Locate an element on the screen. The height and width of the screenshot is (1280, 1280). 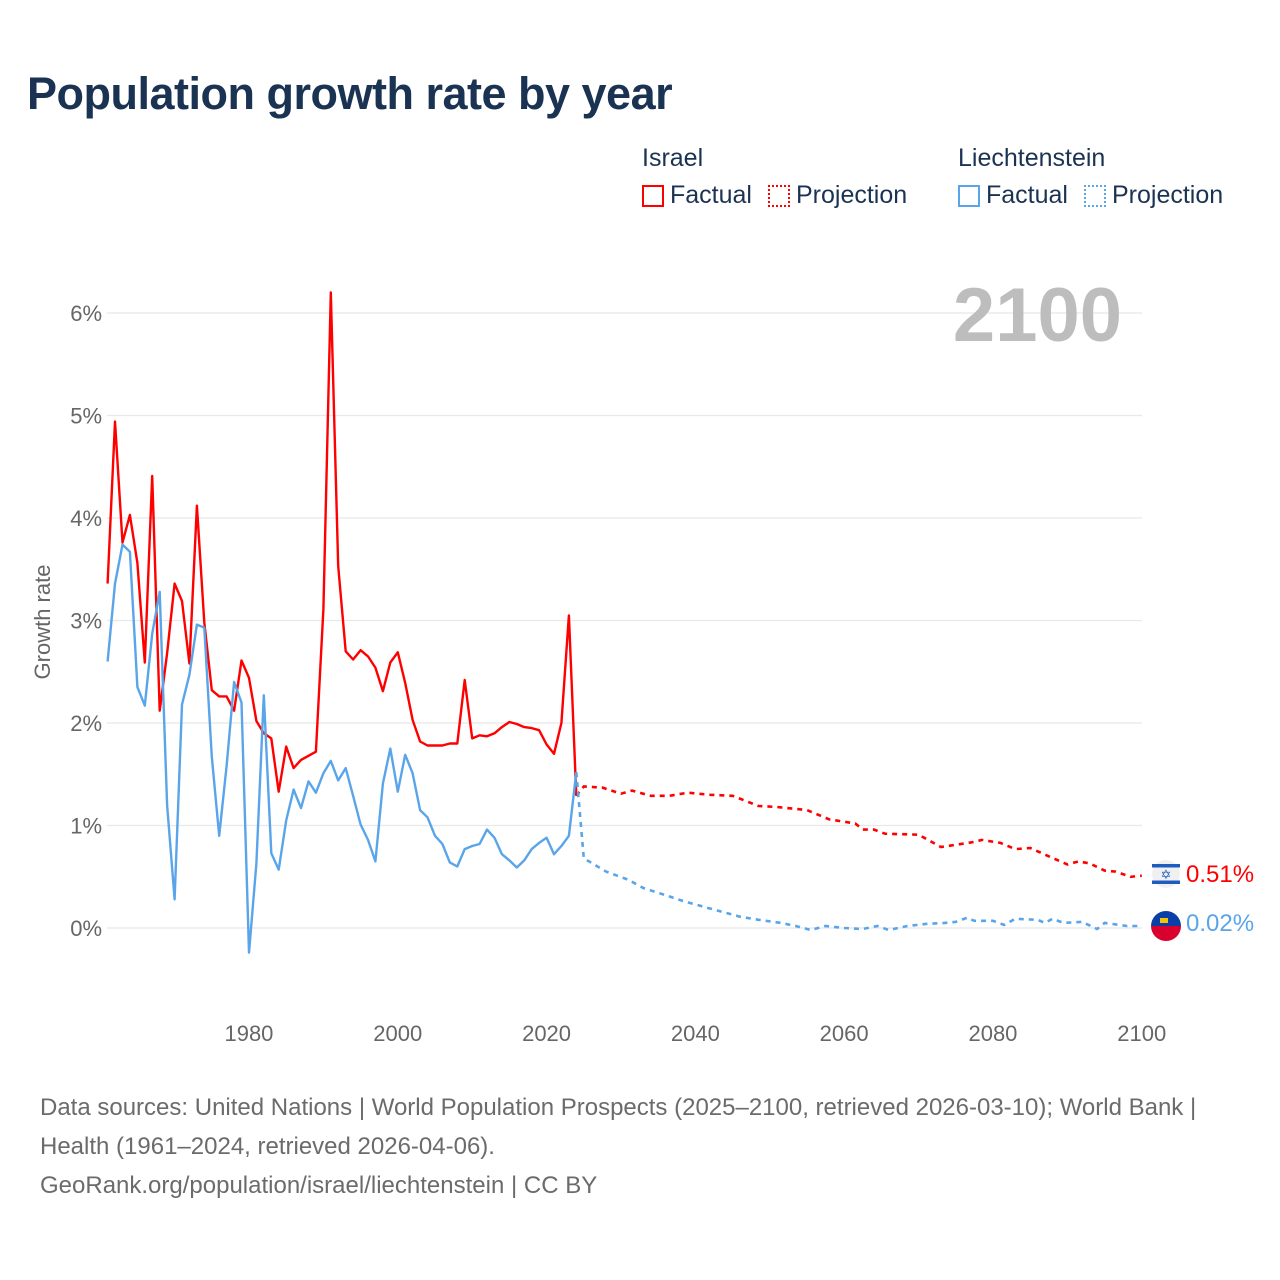
legend-group-israel: Israel Factual Projection is located at coordinates (774, 177).